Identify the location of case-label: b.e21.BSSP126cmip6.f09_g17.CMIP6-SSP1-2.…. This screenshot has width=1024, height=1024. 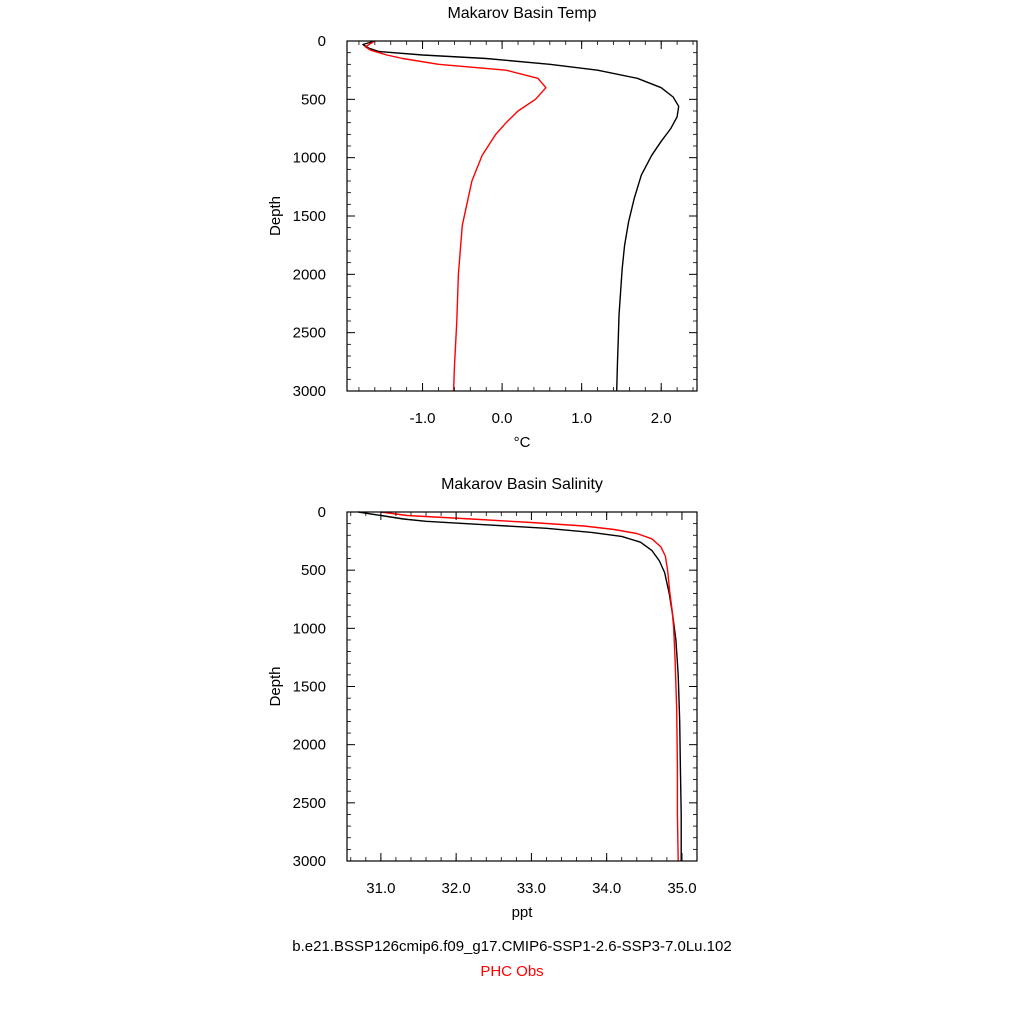
(512, 946).